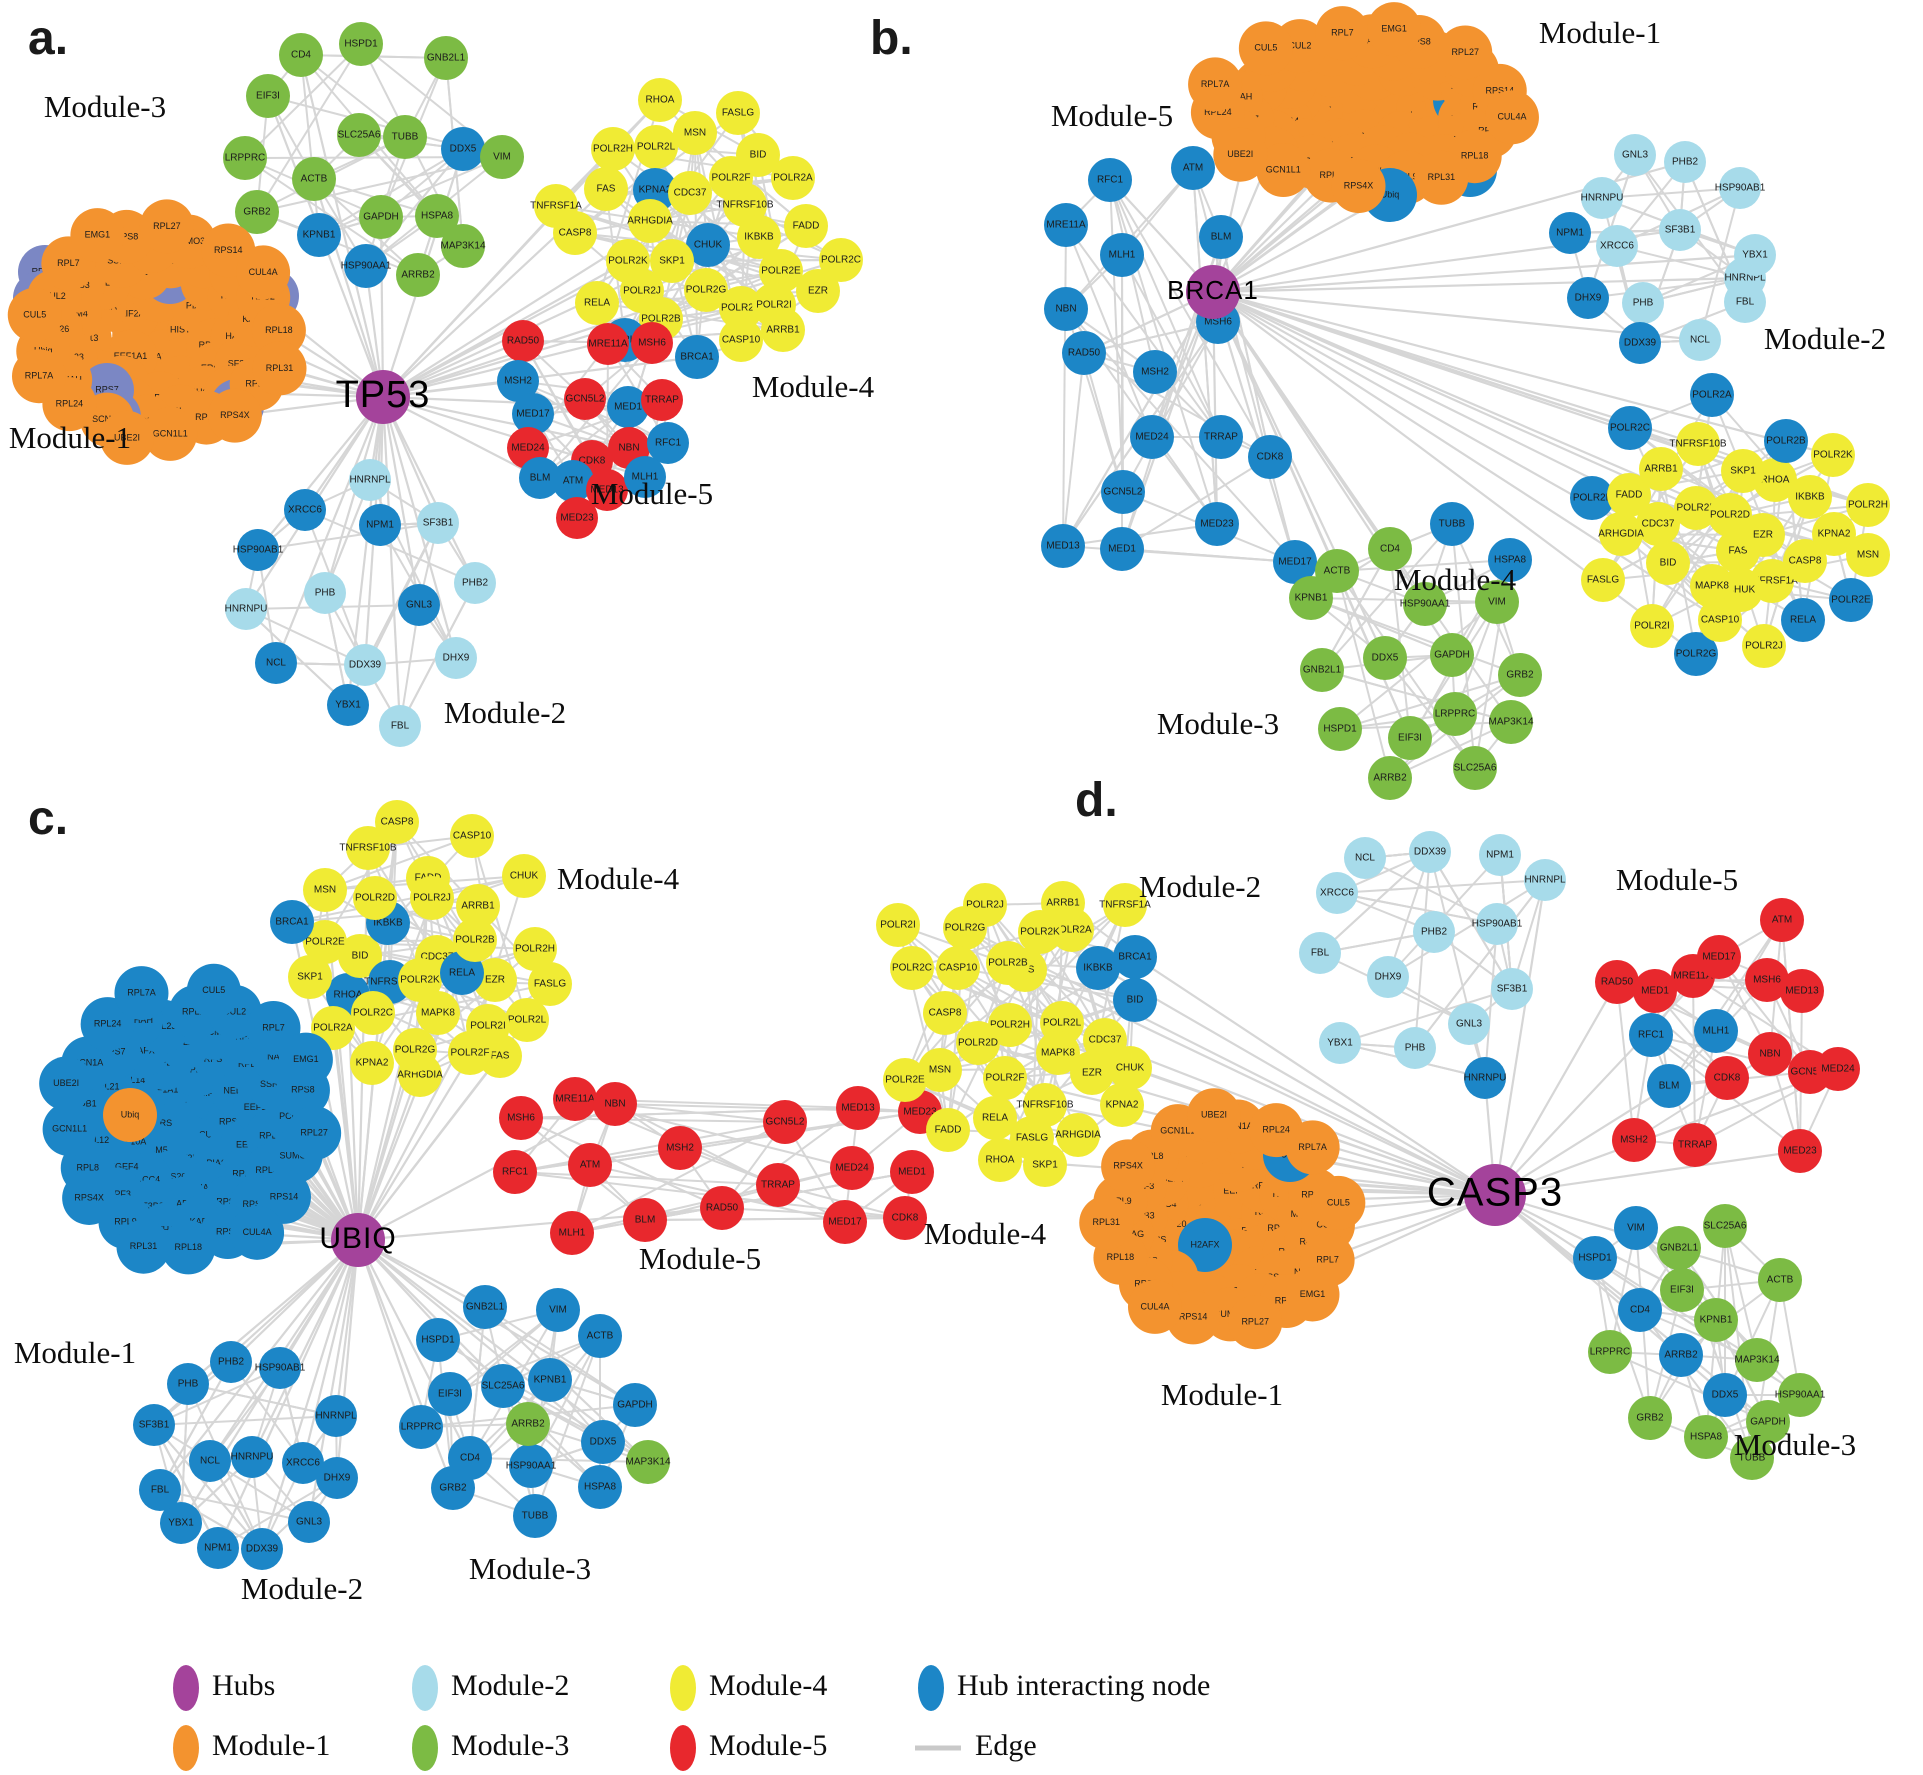 This screenshot has width=1923, height=1775. I want to click on node-label-UBE2I: UBE2I, so click(1240, 154).